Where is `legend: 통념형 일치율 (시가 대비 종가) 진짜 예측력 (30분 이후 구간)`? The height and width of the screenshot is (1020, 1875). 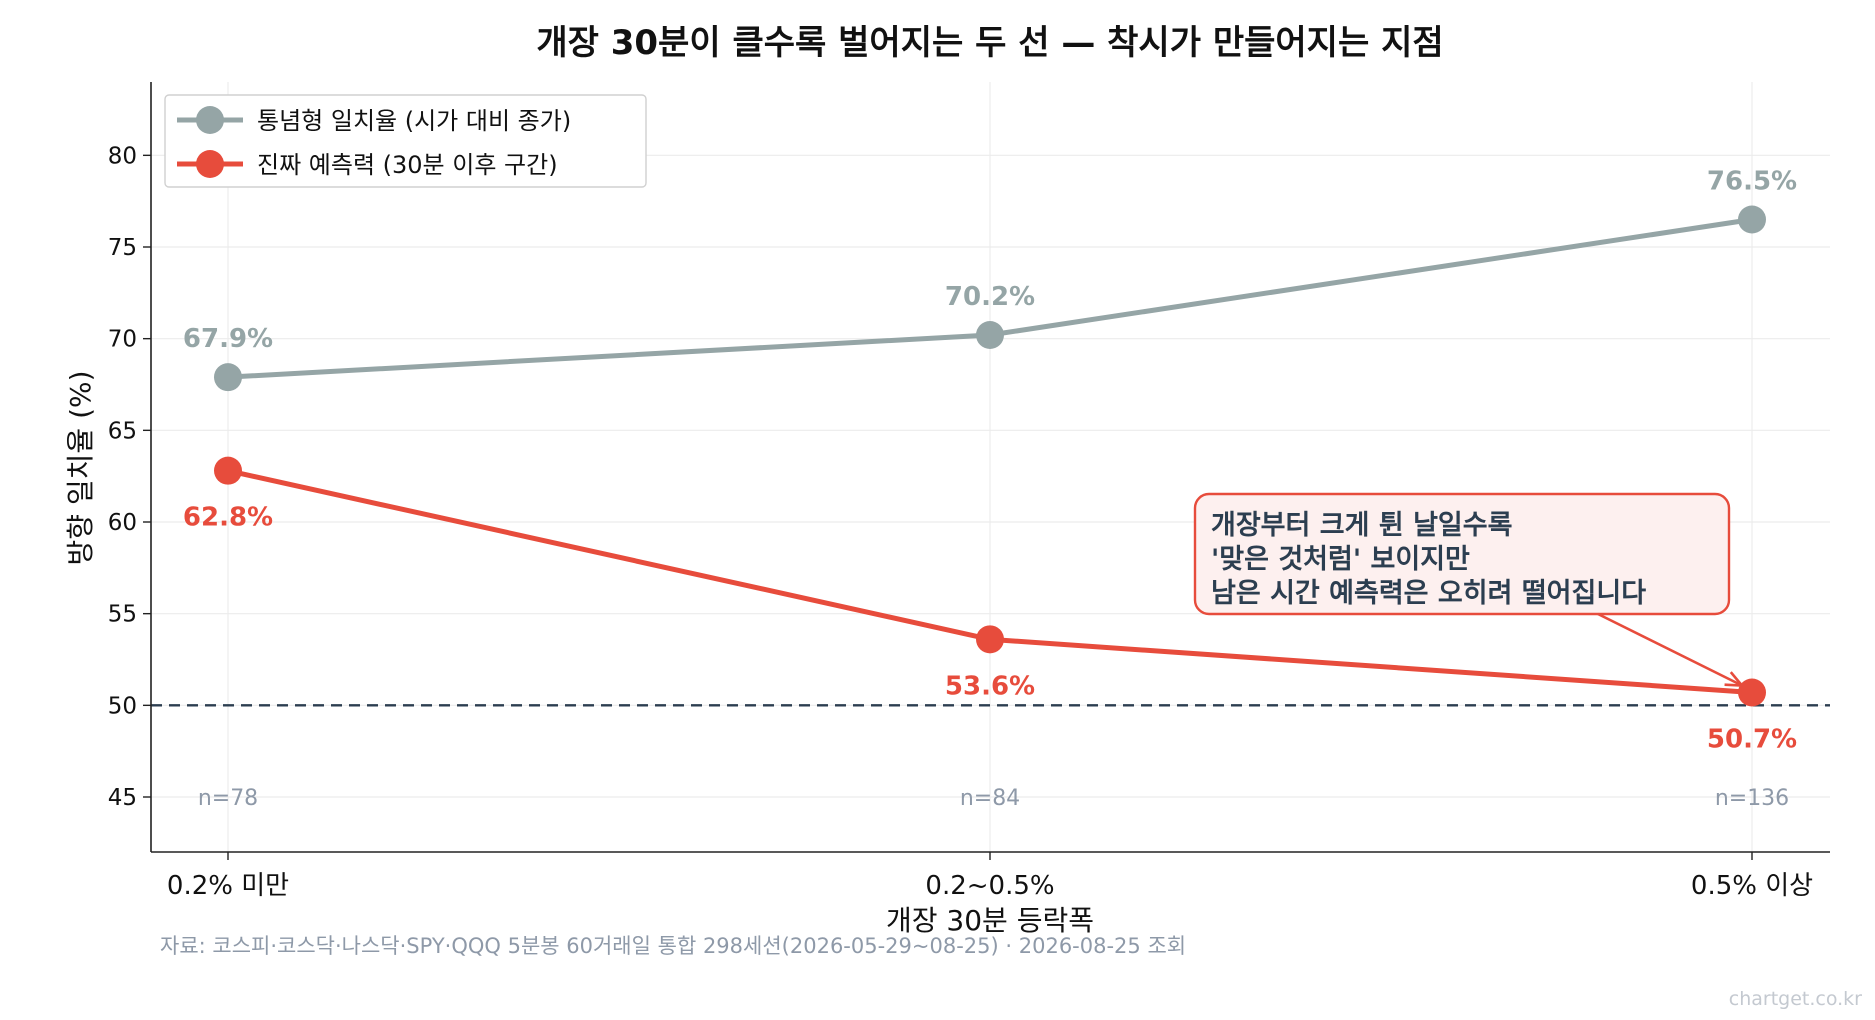
legend: 통념형 일치율 (시가 대비 종가) 진짜 예측력 (30분 이후 구간) is located at coordinates (405, 141).